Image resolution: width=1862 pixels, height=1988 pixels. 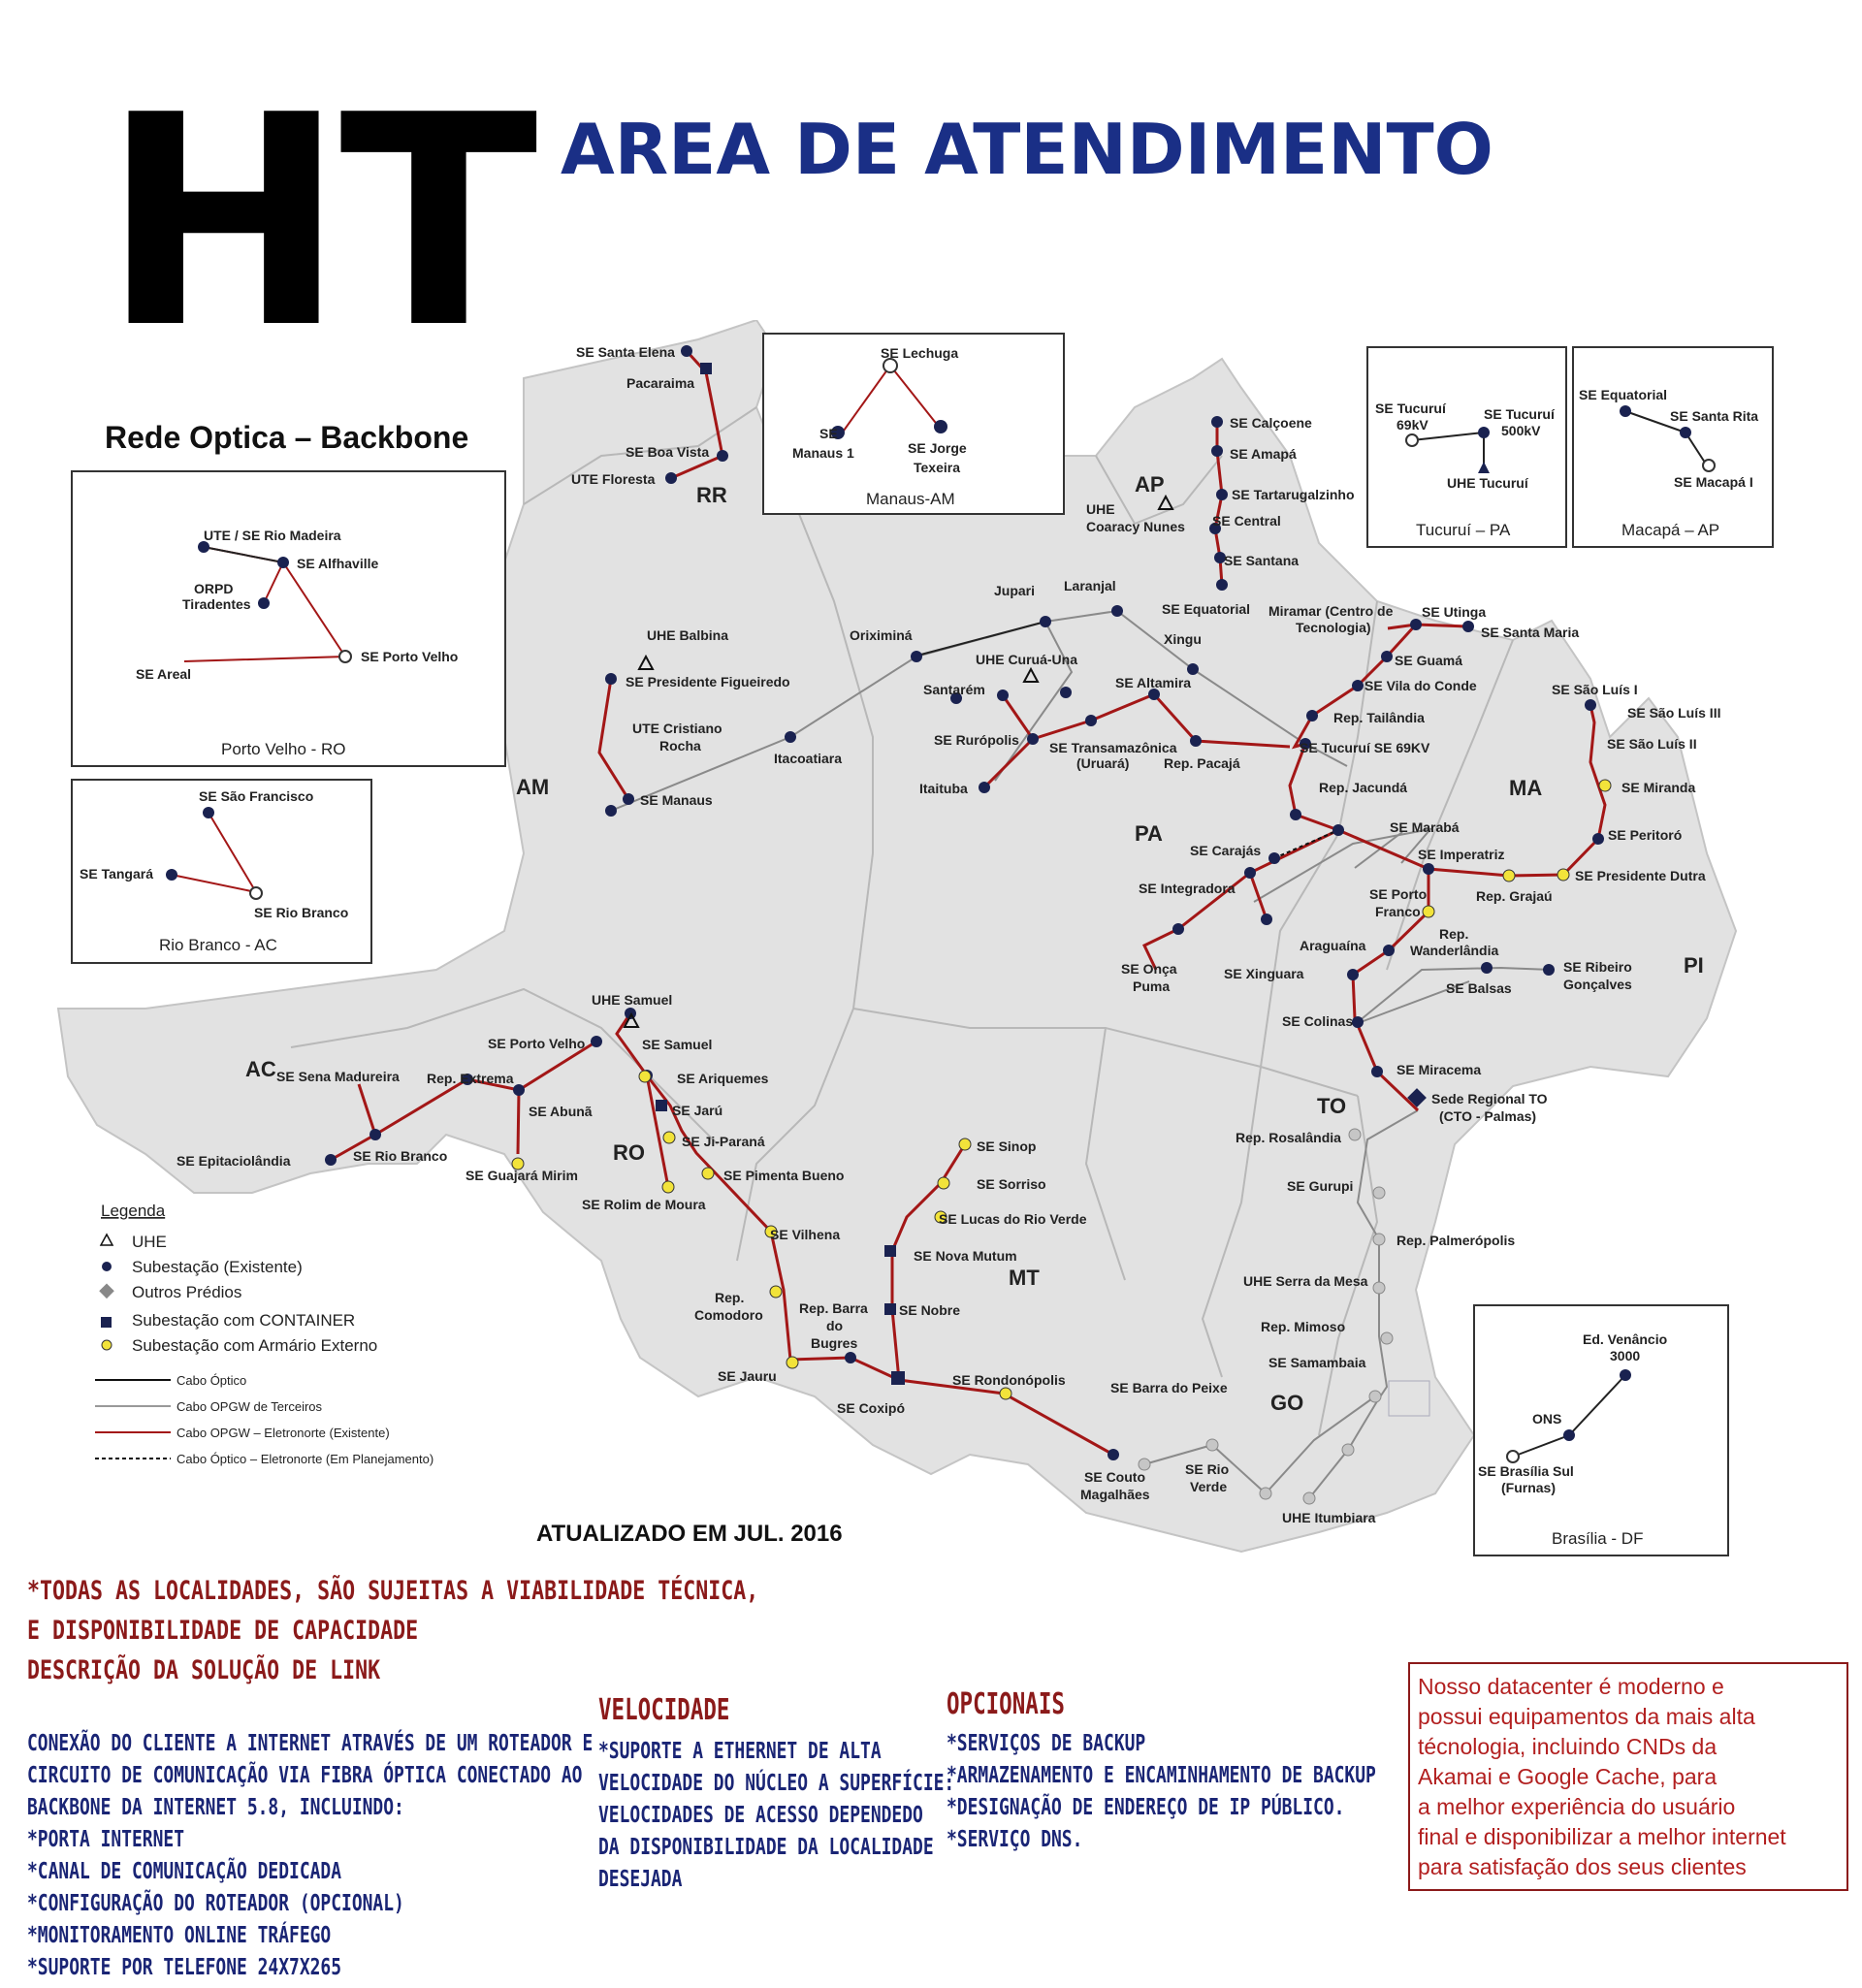 What do you see at coordinates (1146, 1807) in the screenshot?
I see `opcionais-line: *DESIGNAÇÃO DE ENDEREÇO DE IP PÚBLICO.` at bounding box center [1146, 1807].